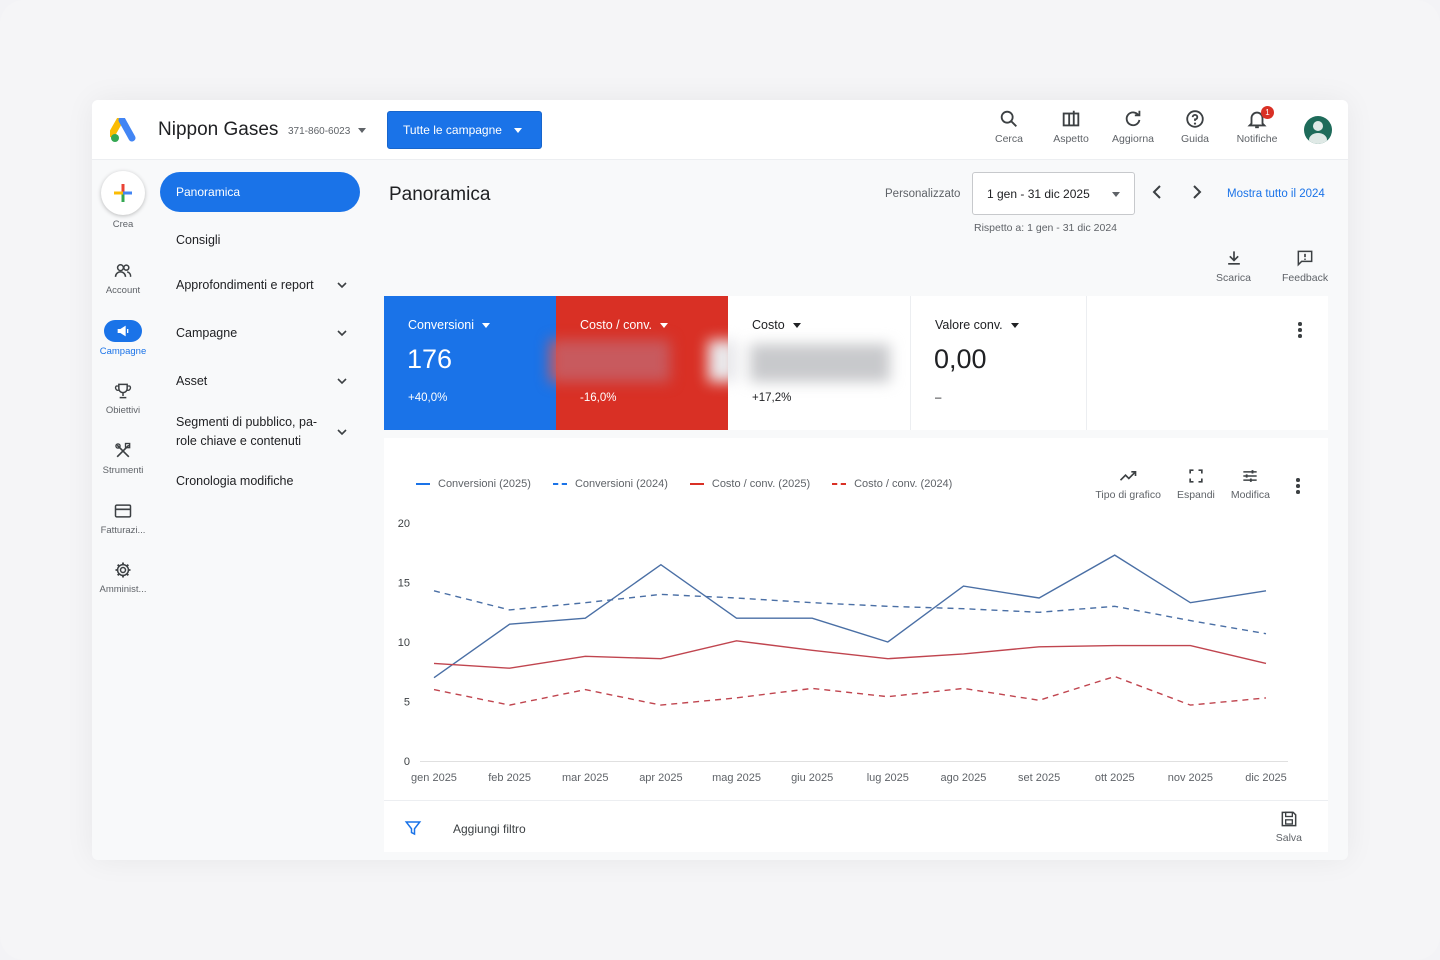 The width and height of the screenshot is (1440, 960). I want to click on add-filter-link: Aggiungi filtro, so click(489, 829).